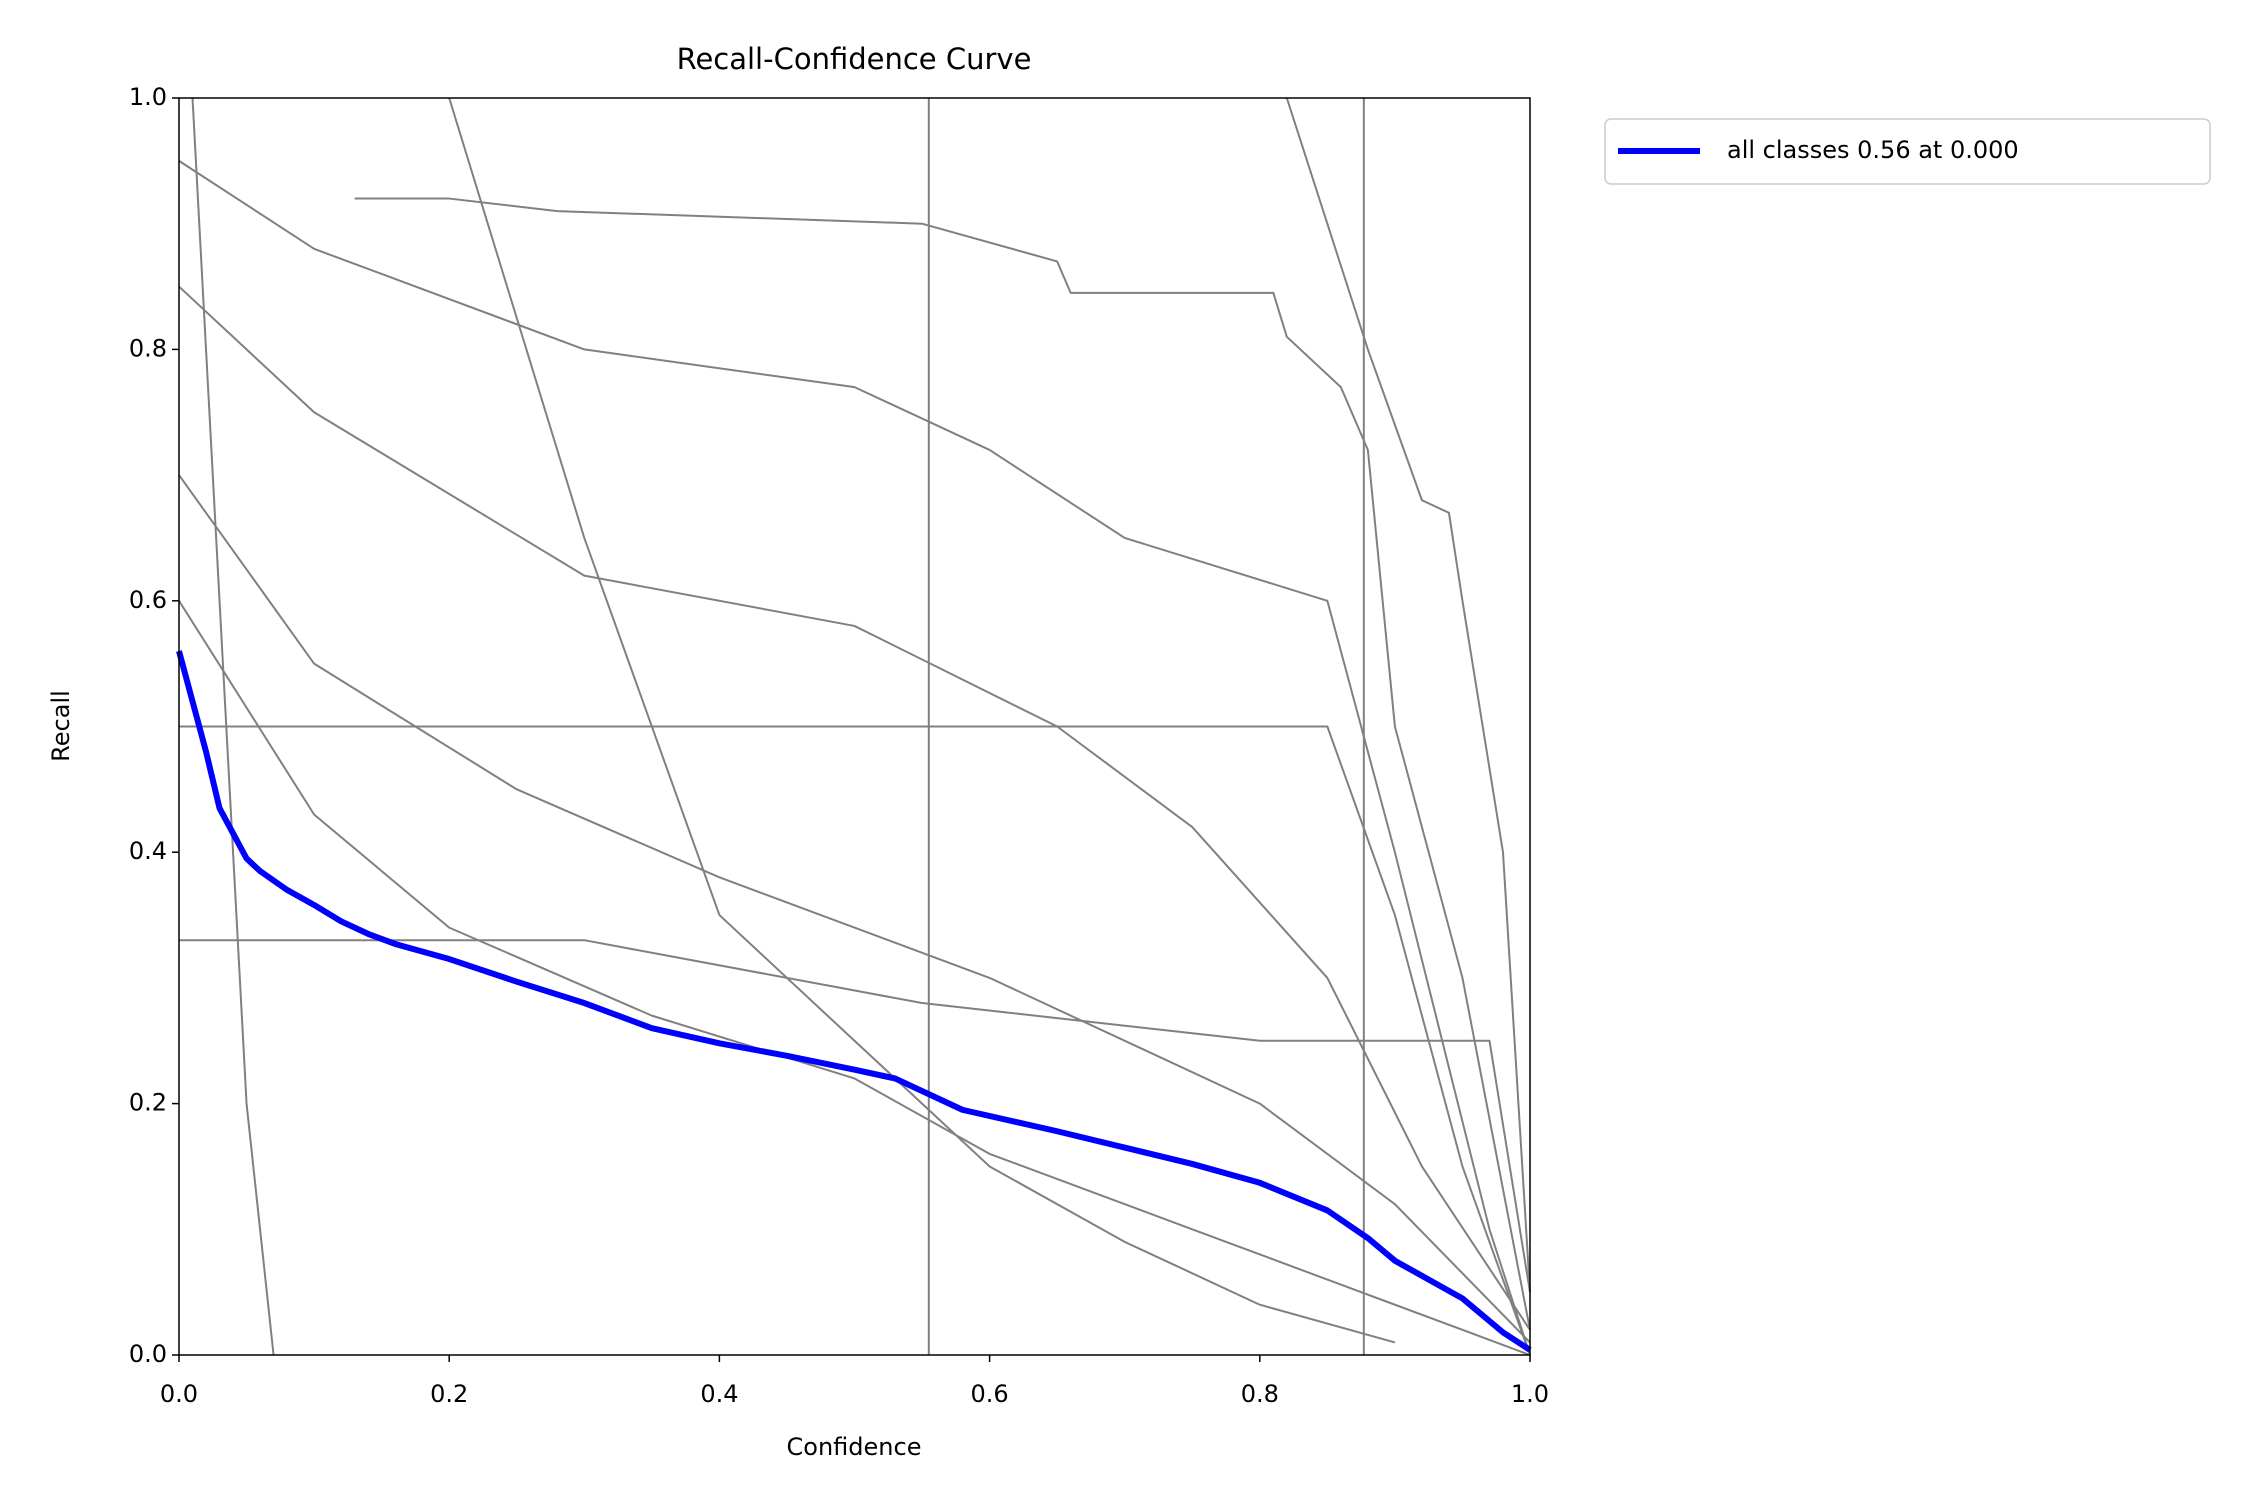 This screenshot has height=1500, width=2250. What do you see at coordinates (1260, 1394) in the screenshot?
I see `x-tick-label: 0.8` at bounding box center [1260, 1394].